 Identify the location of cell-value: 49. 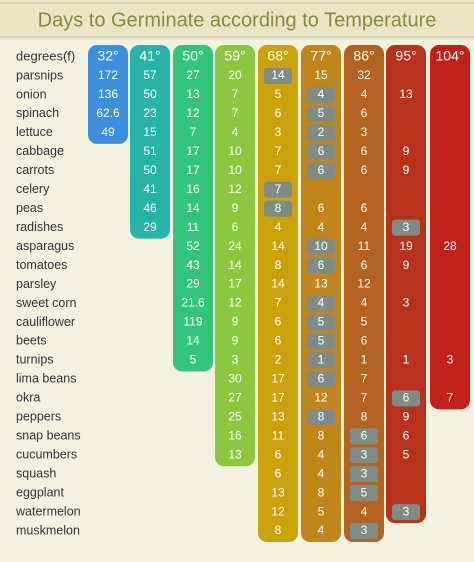
(108, 132).